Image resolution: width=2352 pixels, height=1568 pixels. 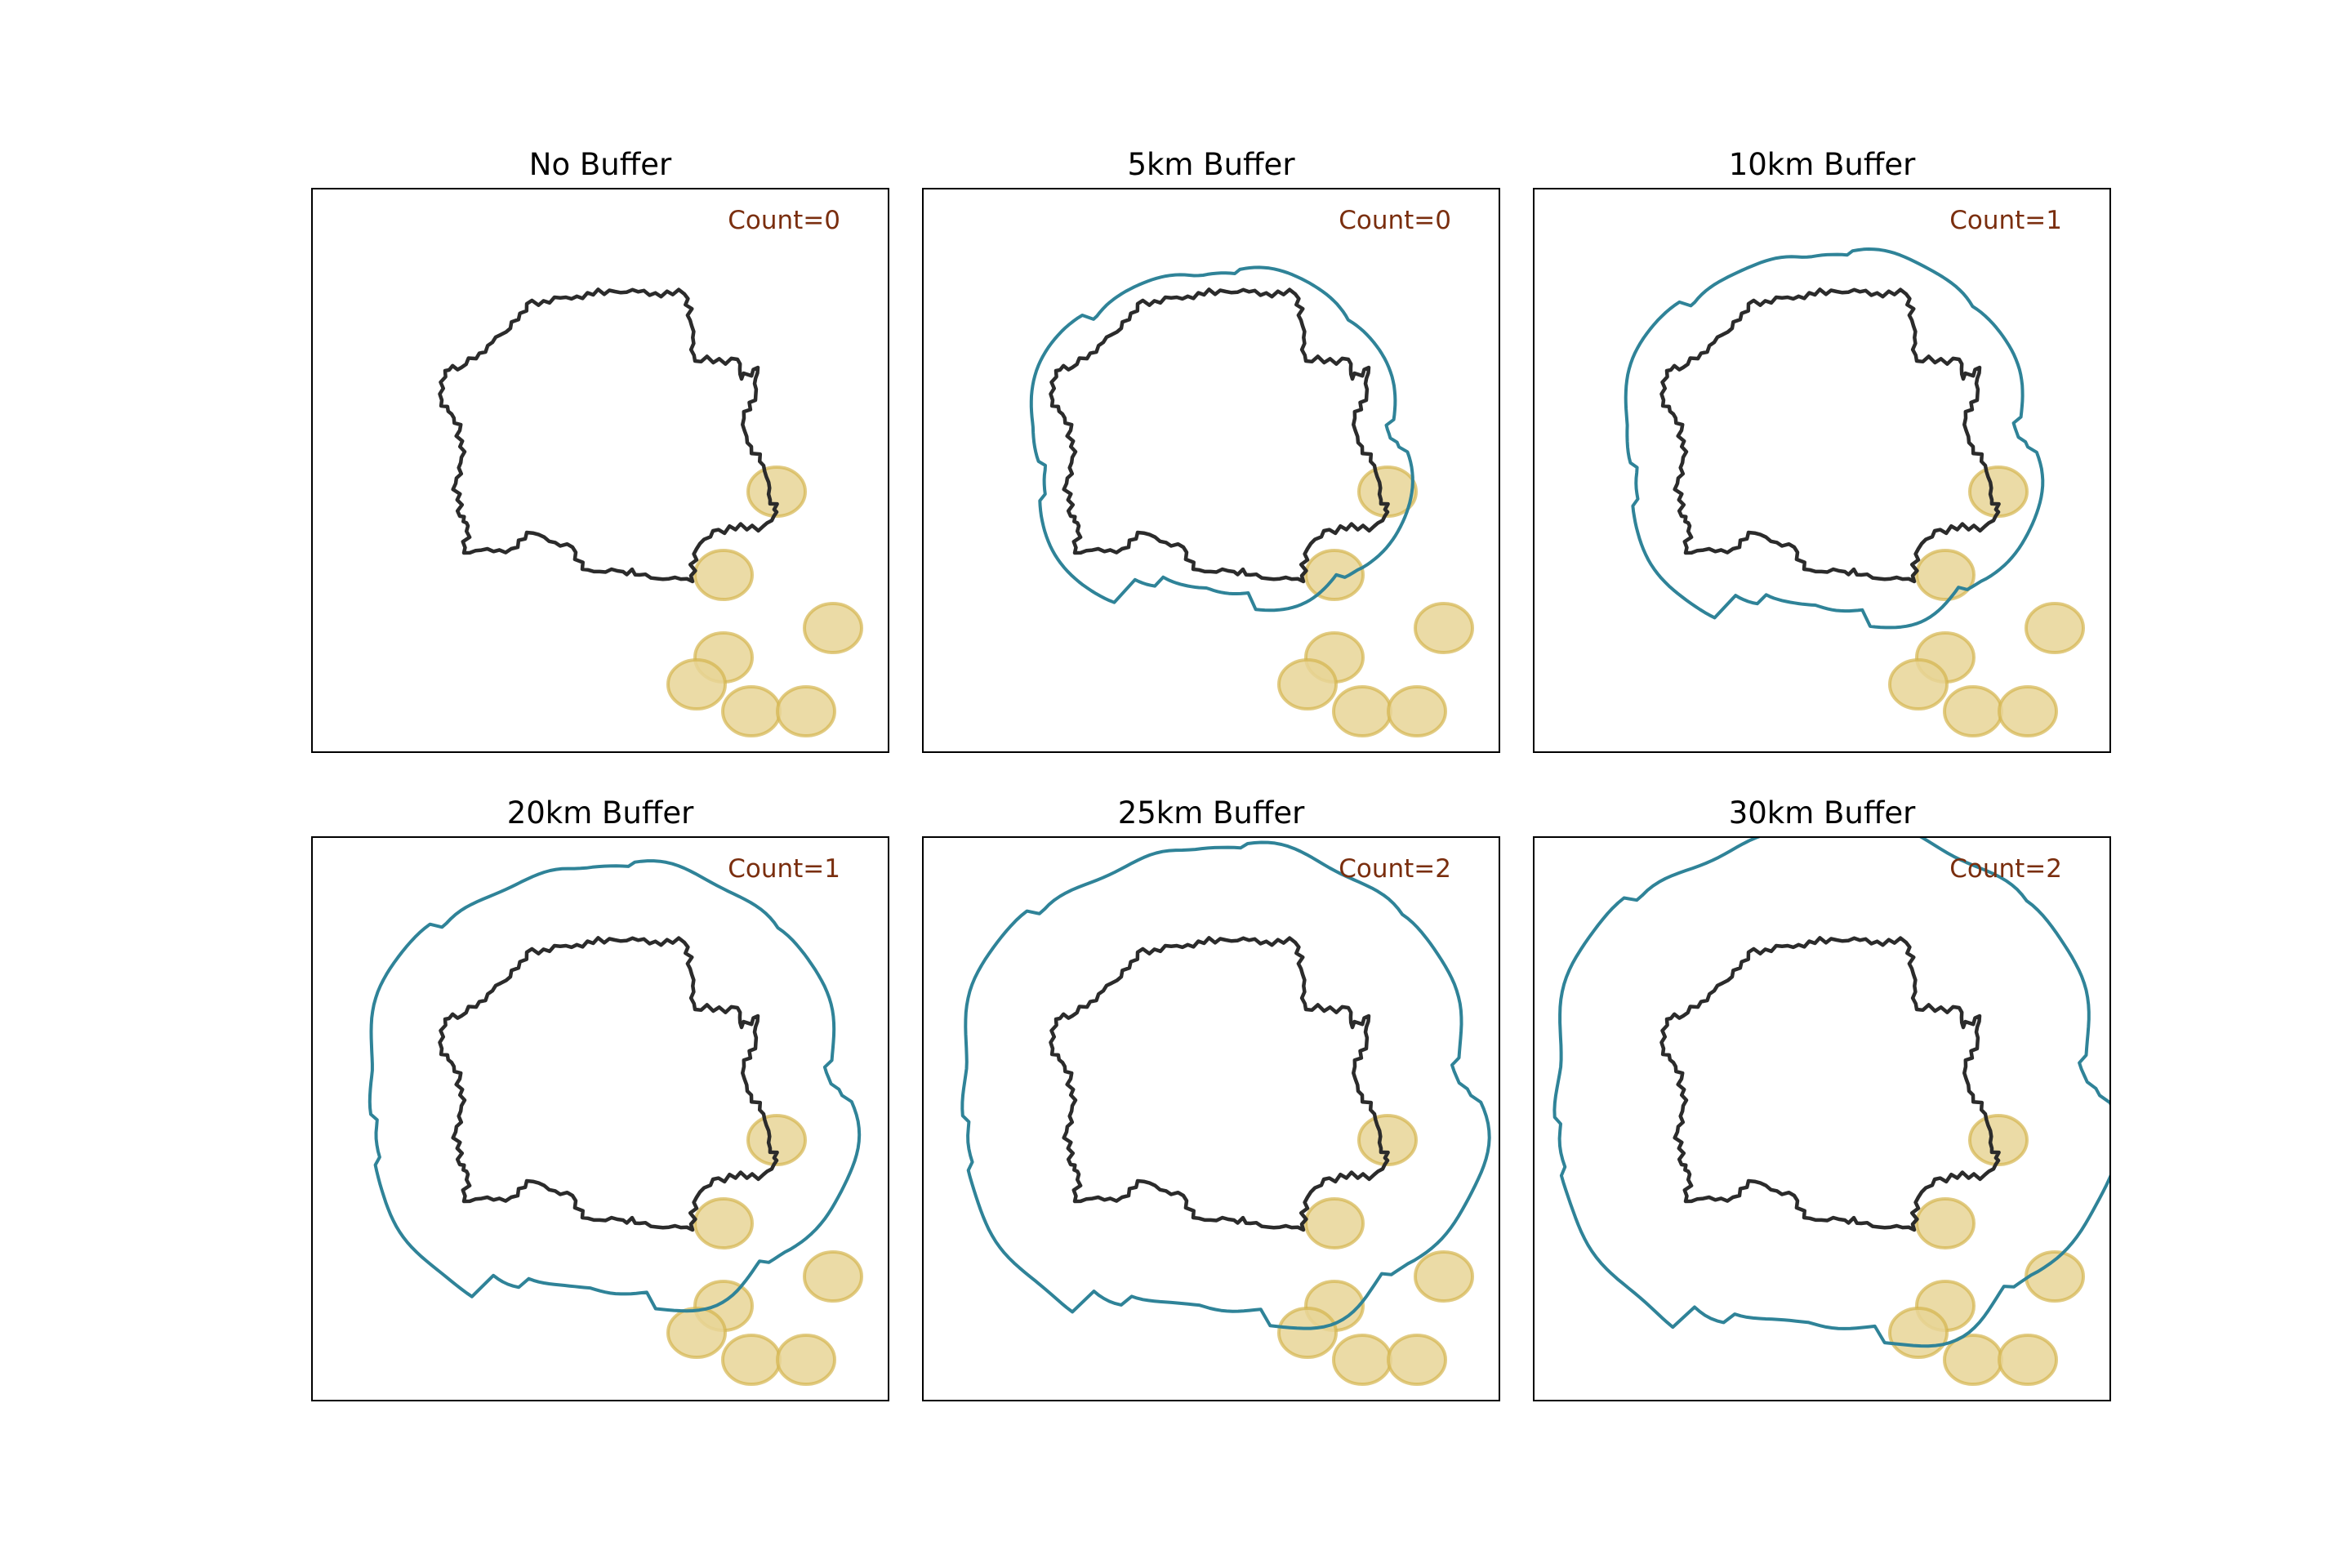 I want to click on map-panel-10km-buffer: Count=1, so click(x=1822, y=470).